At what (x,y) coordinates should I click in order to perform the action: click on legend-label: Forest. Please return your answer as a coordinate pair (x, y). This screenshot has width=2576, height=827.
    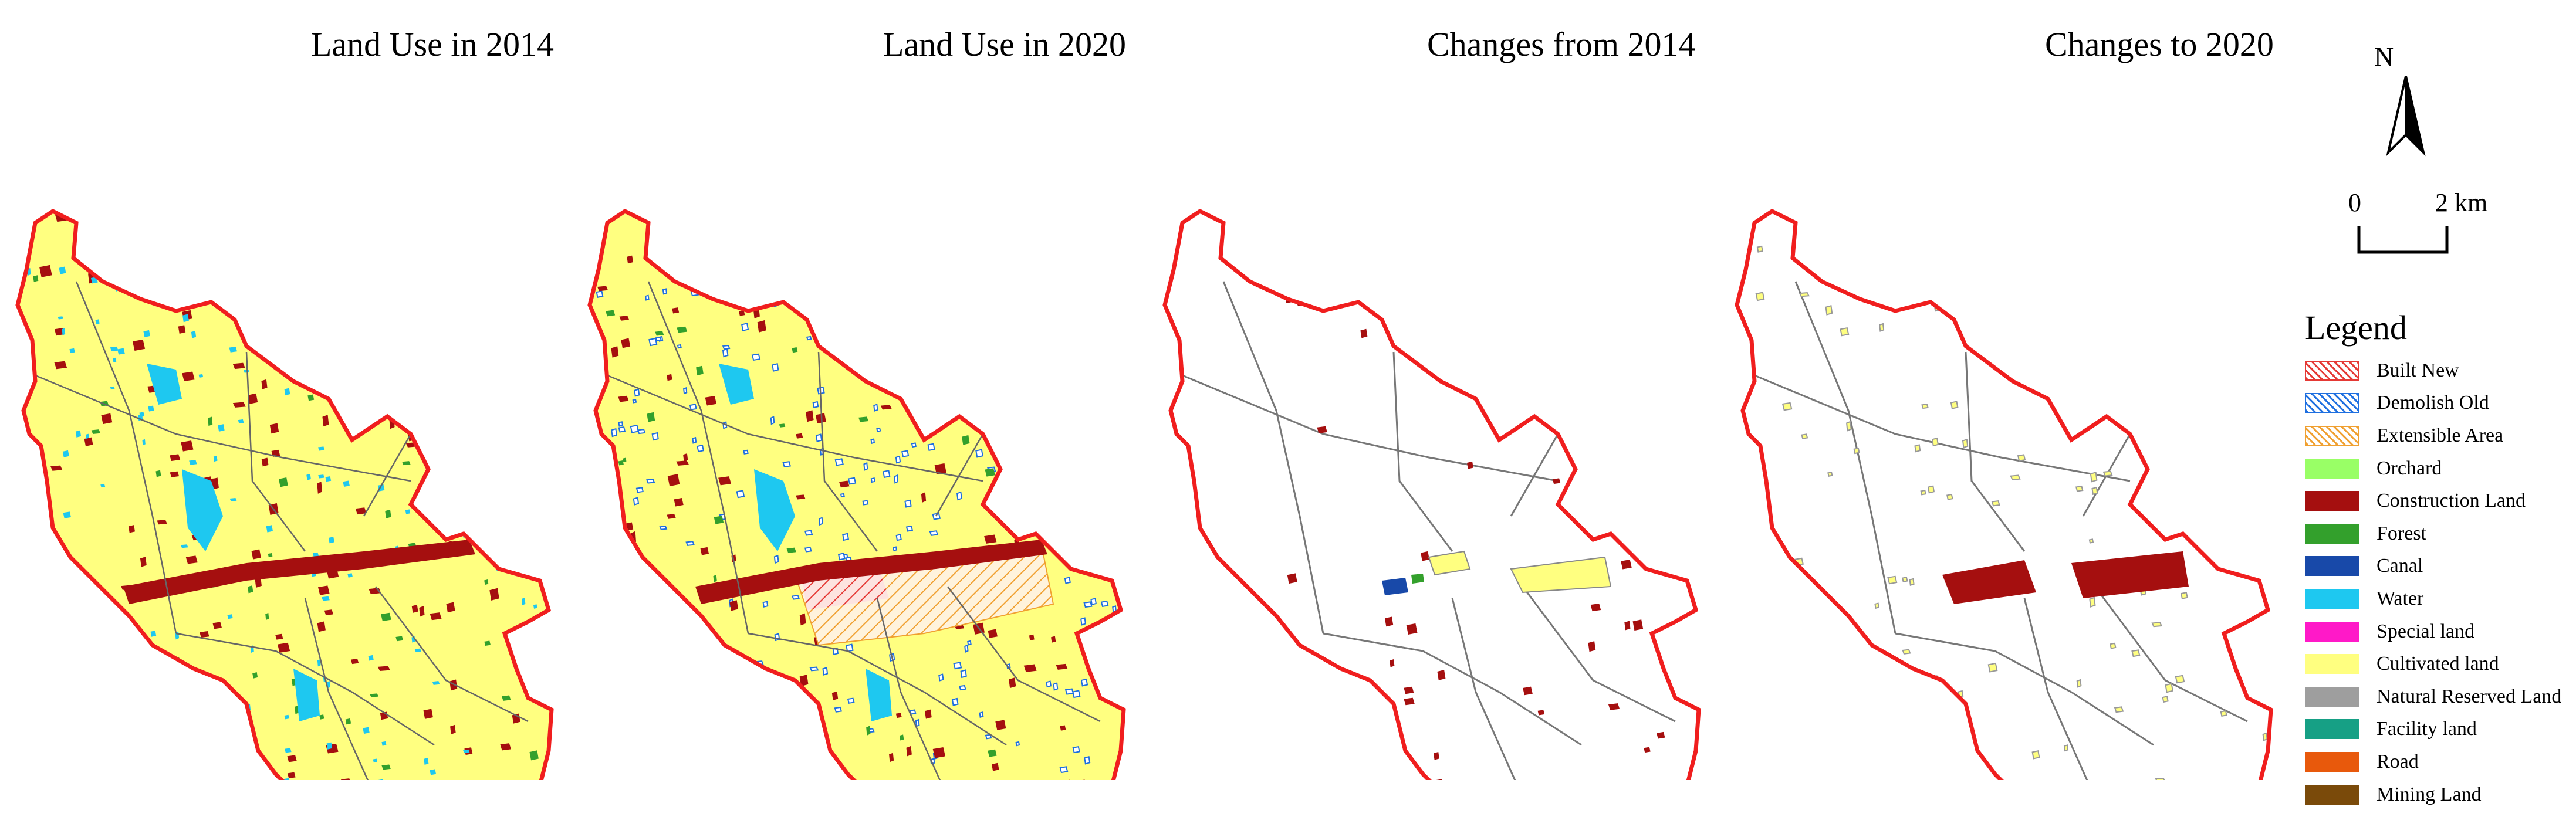
    Looking at the image, I should click on (2401, 533).